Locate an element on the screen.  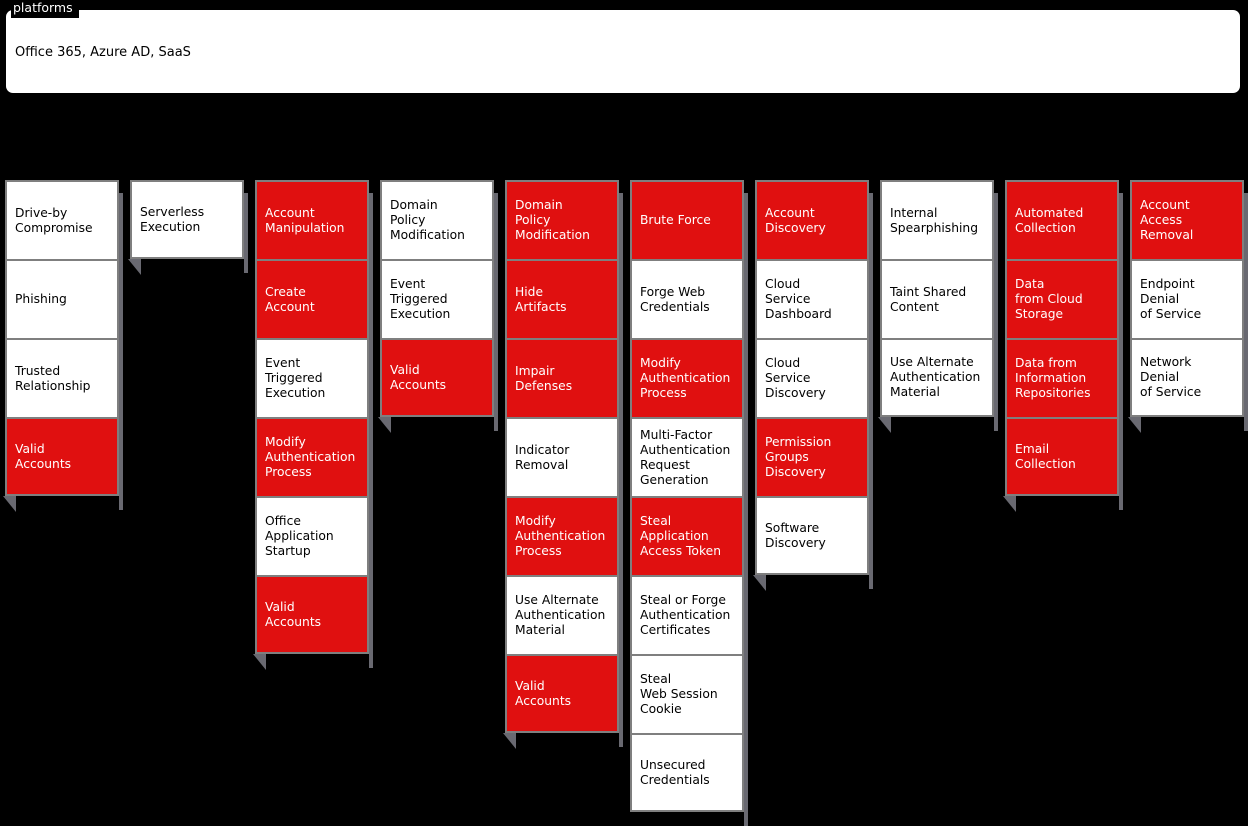
technique-cell: Taint Shared Content is located at coordinates (937, 298).